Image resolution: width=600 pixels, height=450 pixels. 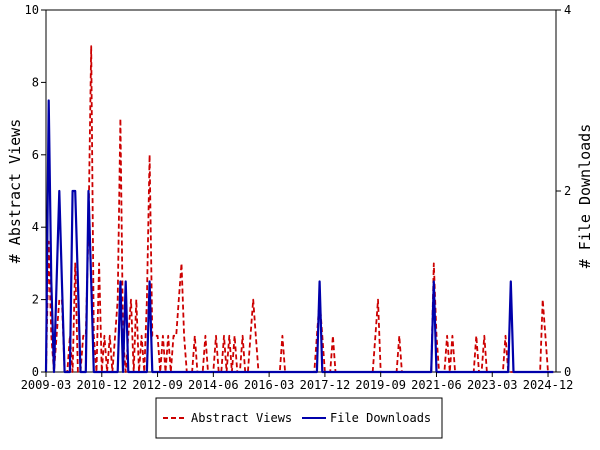 I want to click on x-tick-label: 2017-12, so click(x=325, y=385).